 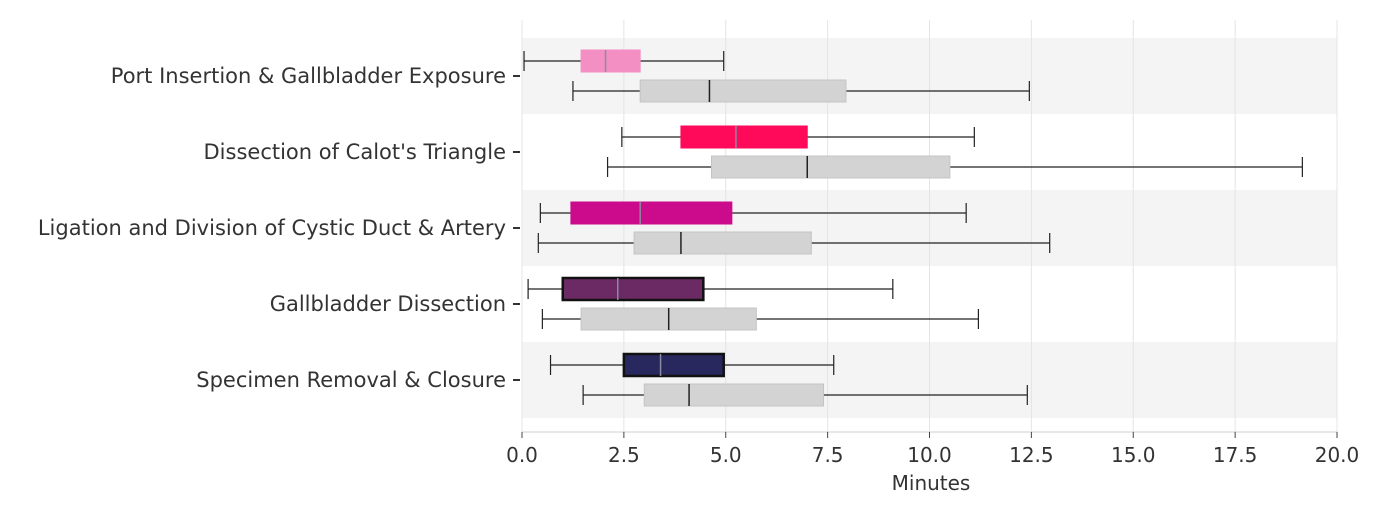 What do you see at coordinates (726, 455) in the screenshot?
I see `x-tick-label: 5.0` at bounding box center [726, 455].